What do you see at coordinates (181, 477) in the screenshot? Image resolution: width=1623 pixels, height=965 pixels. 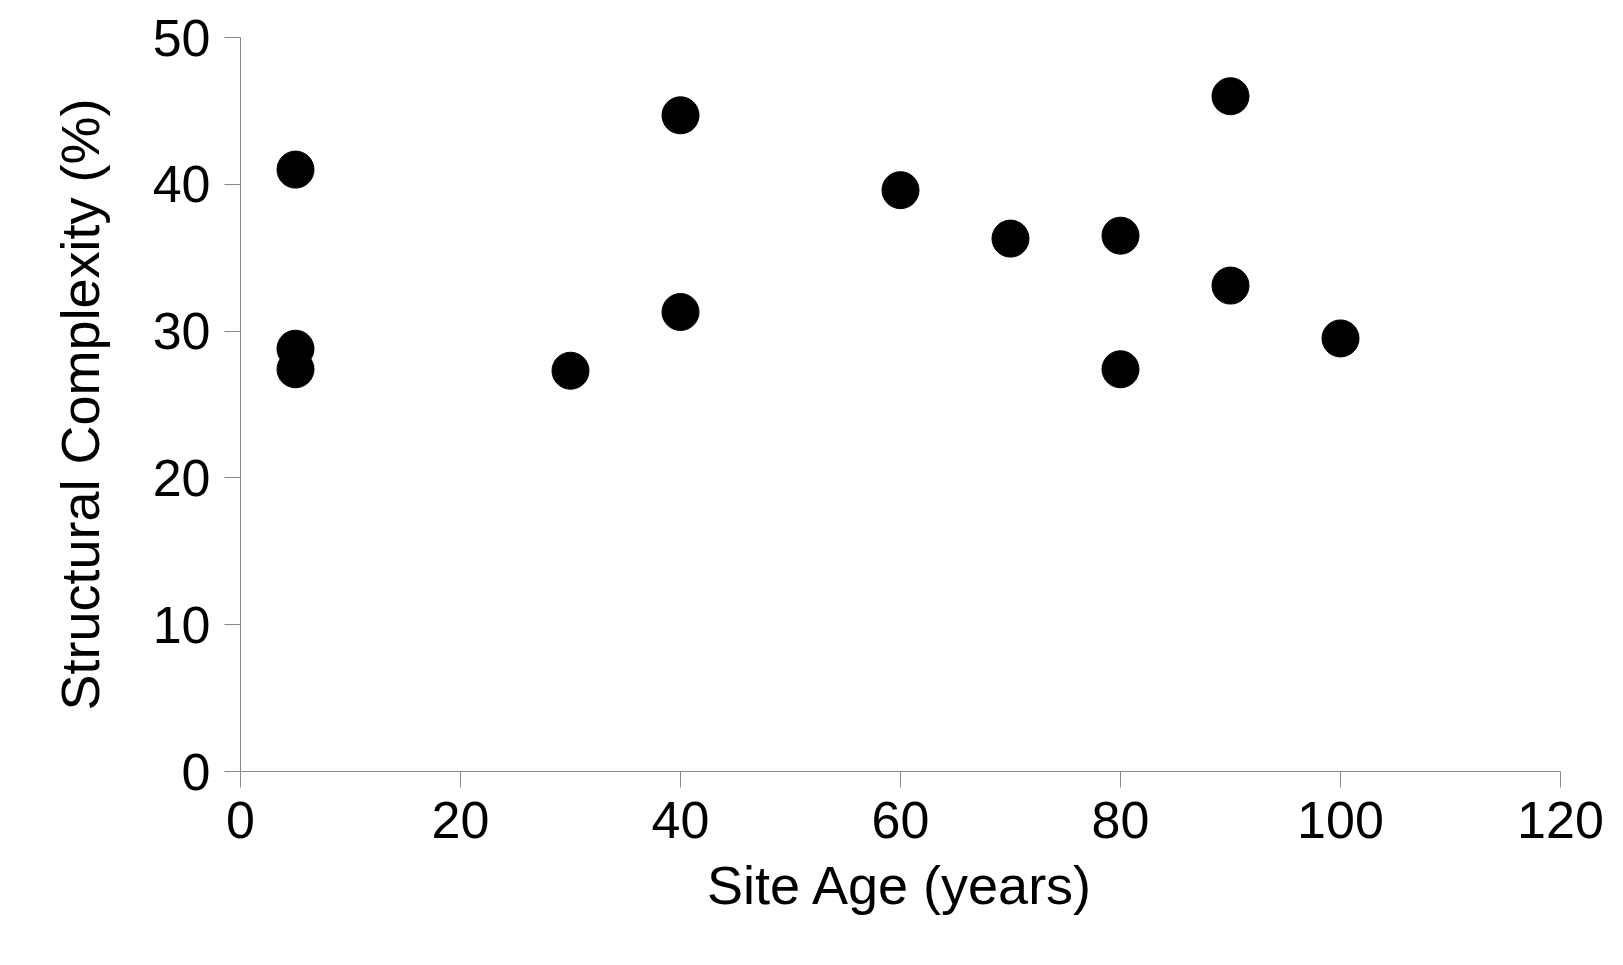 I see `y-tick-label: 20` at bounding box center [181, 477].